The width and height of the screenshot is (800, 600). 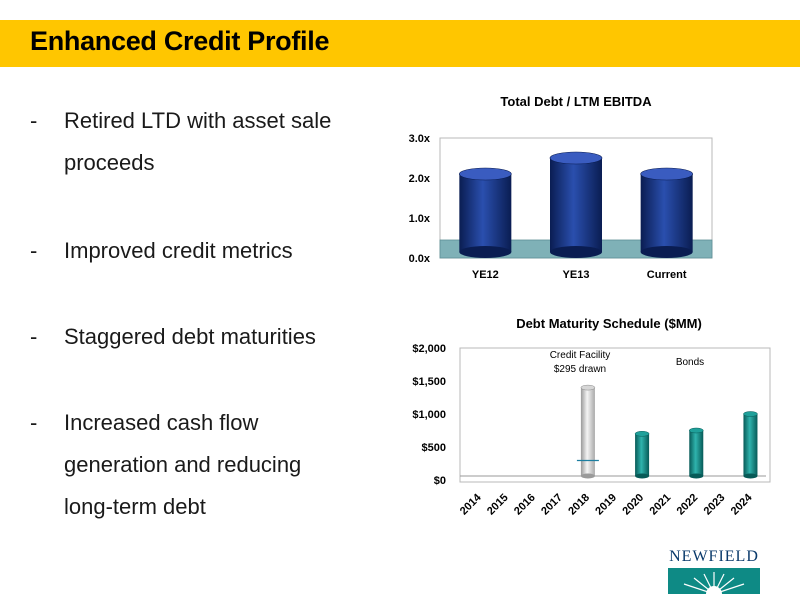 What do you see at coordinates (580, 369) in the screenshot?
I see `annotation-credit-facility: $295 drawn` at bounding box center [580, 369].